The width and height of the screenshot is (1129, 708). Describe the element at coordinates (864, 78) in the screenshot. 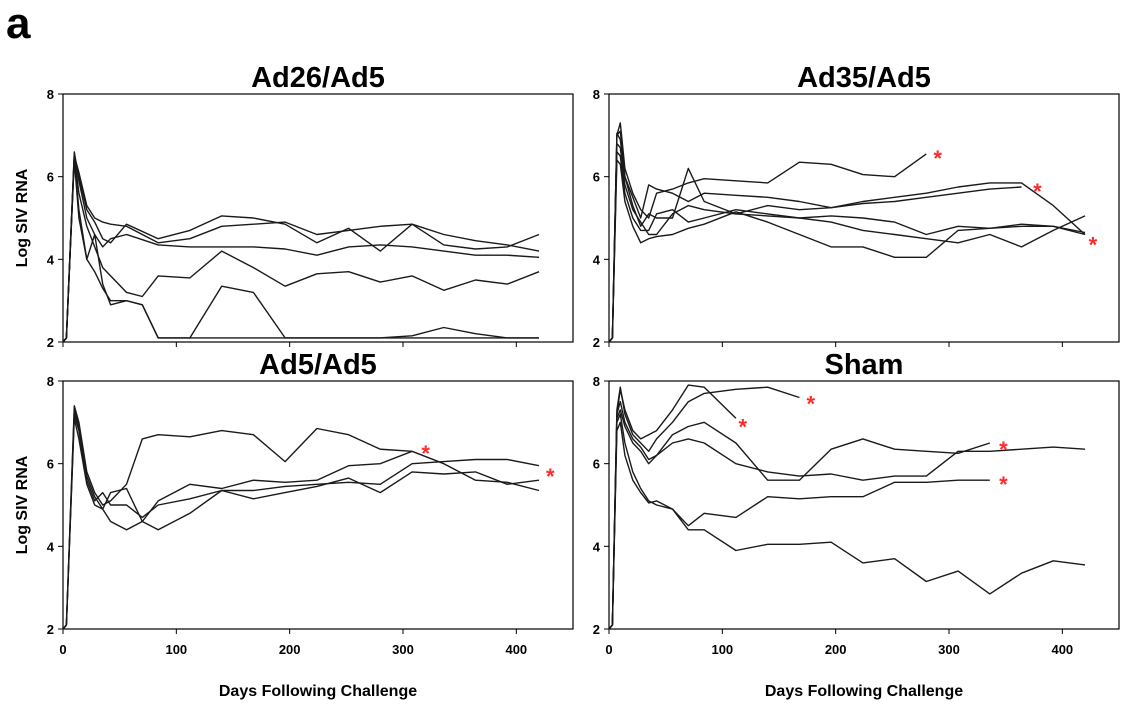

I see `panel-title: Ad35/Ad5` at that location.